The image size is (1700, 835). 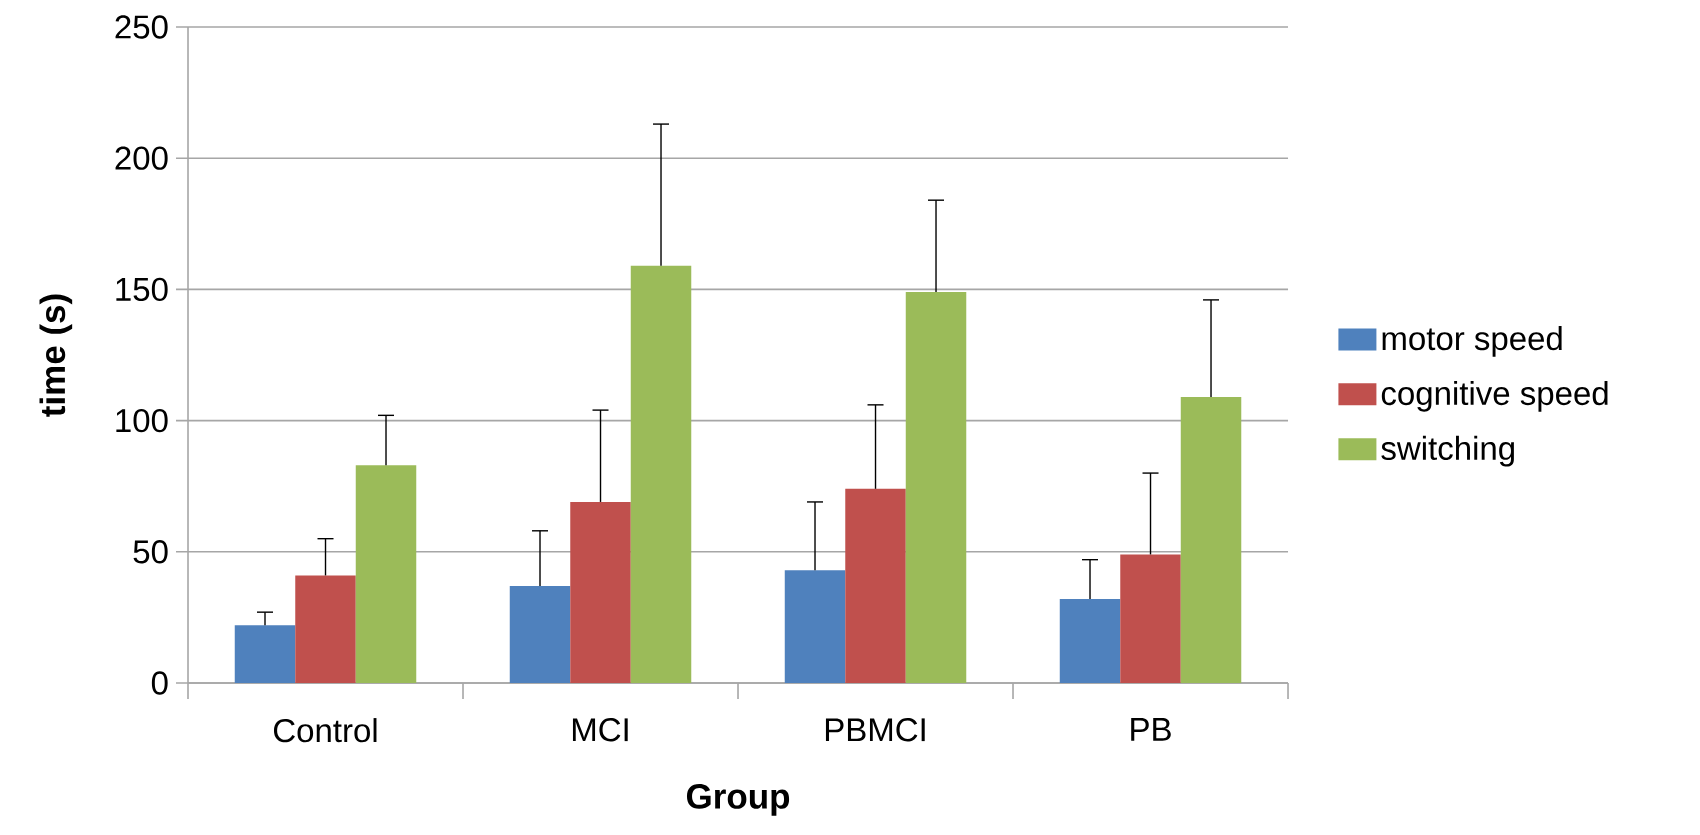 What do you see at coordinates (150, 552) in the screenshot?
I see `y-tick-label: 50` at bounding box center [150, 552].